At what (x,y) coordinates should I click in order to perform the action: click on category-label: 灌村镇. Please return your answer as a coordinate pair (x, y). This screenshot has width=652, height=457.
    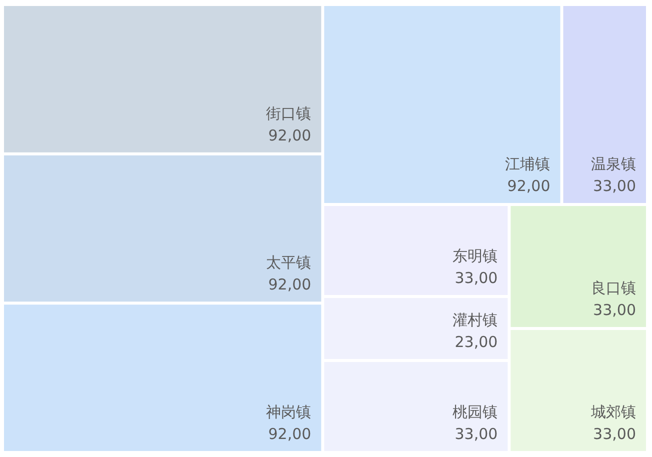
    Looking at the image, I should click on (475, 320).